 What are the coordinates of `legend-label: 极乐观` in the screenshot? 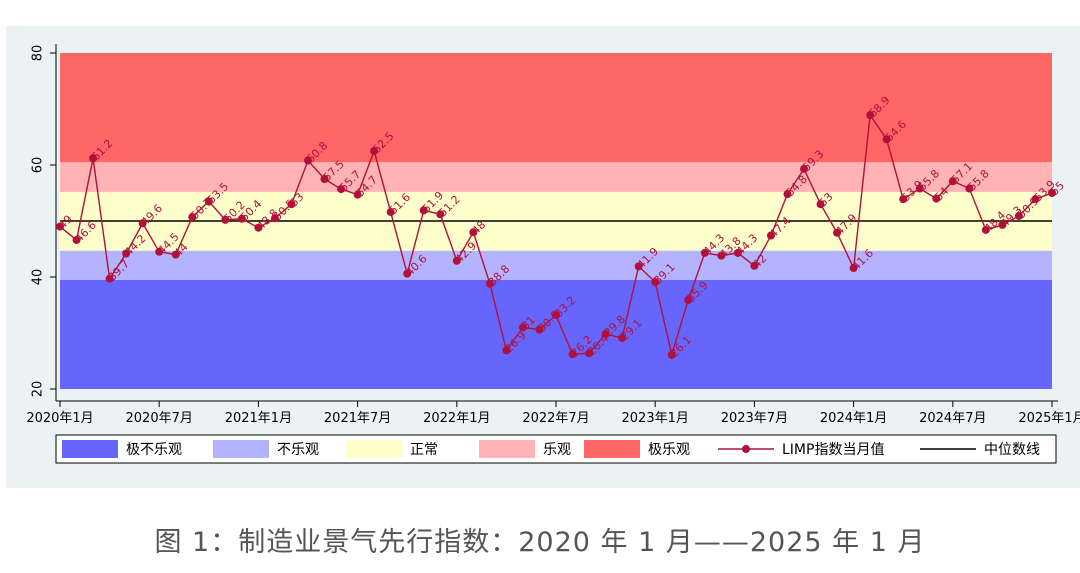 It's located at (669, 450).